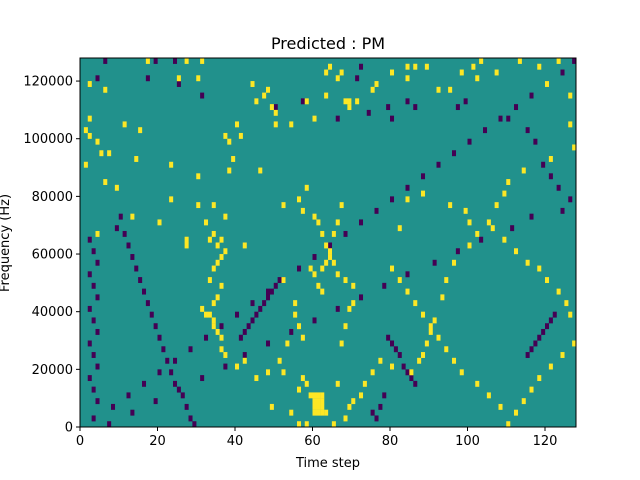 The height and width of the screenshot is (480, 640). Describe the element at coordinates (80, 441) in the screenshot. I see `x-tick-label: 0` at that location.